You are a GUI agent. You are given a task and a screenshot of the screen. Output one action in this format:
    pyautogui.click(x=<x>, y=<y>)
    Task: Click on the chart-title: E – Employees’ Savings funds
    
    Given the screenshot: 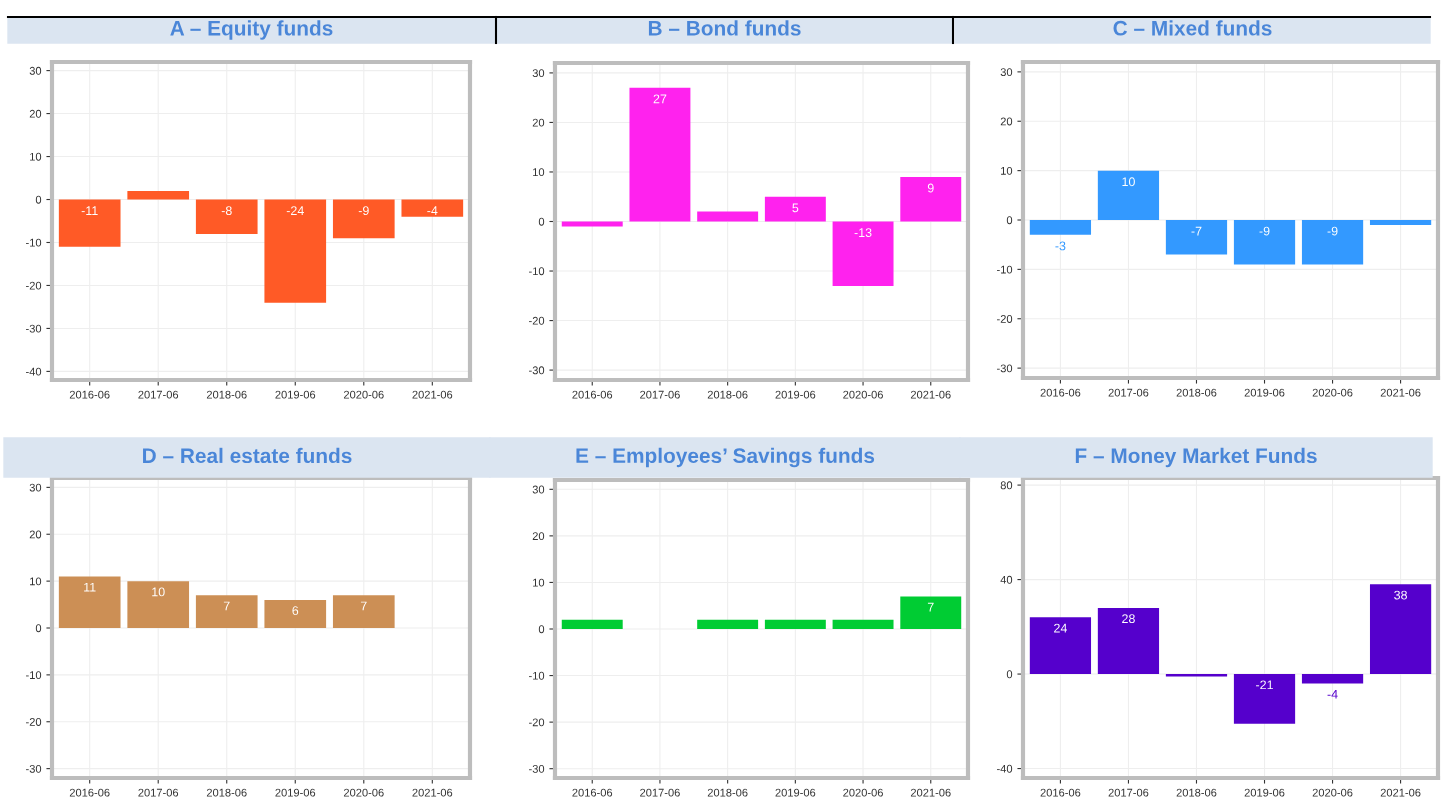 What is the action you would take?
    pyautogui.click(x=725, y=457)
    